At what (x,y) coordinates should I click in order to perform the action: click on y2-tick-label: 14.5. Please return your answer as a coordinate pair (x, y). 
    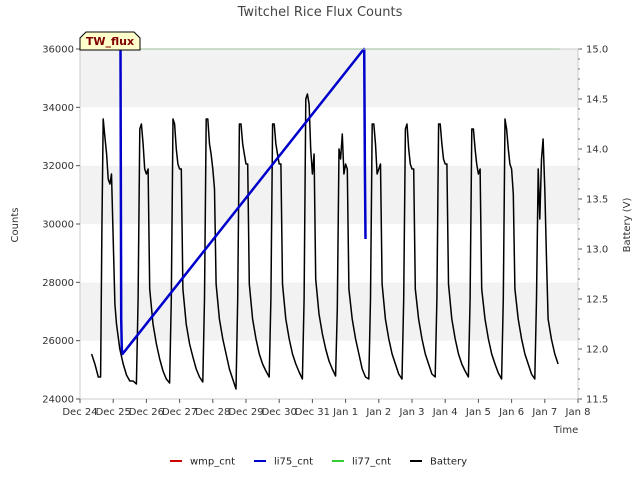
    Looking at the image, I should click on (597, 100).